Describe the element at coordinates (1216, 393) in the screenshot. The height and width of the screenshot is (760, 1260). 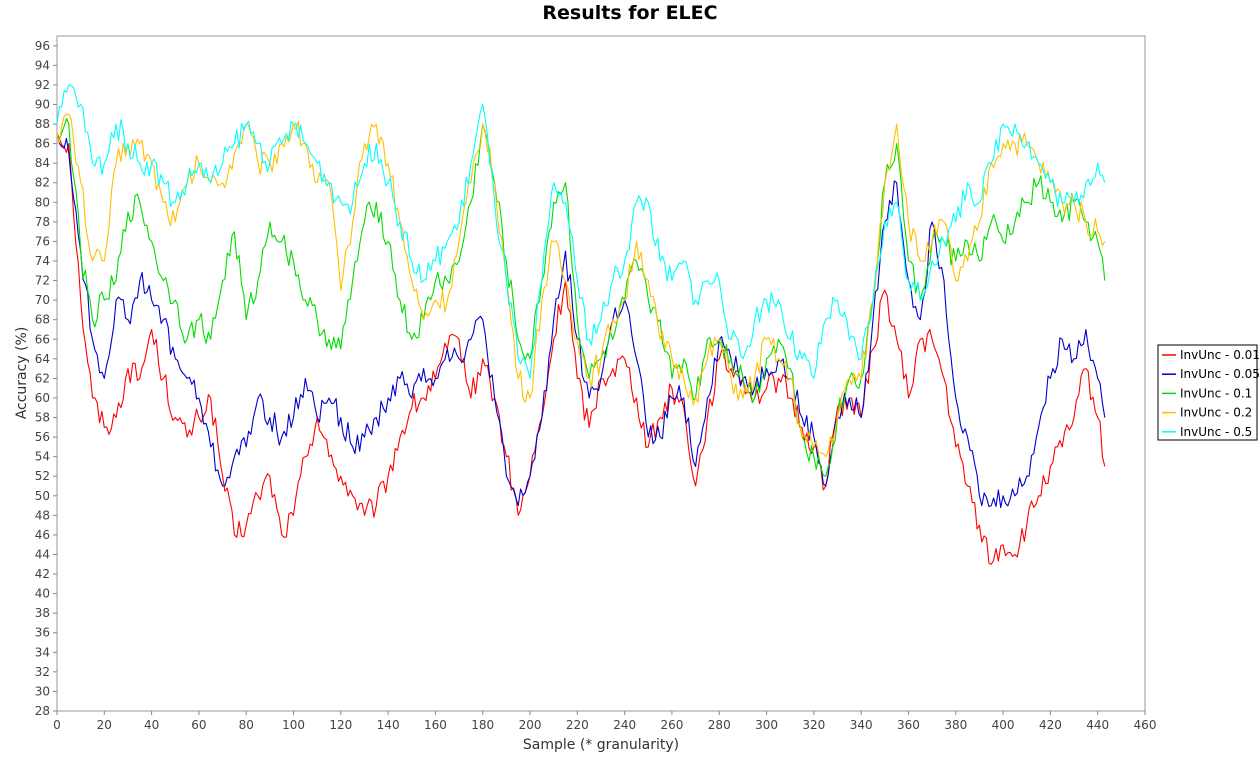
I see `legend-label: InvUnc - 0.1` at that location.